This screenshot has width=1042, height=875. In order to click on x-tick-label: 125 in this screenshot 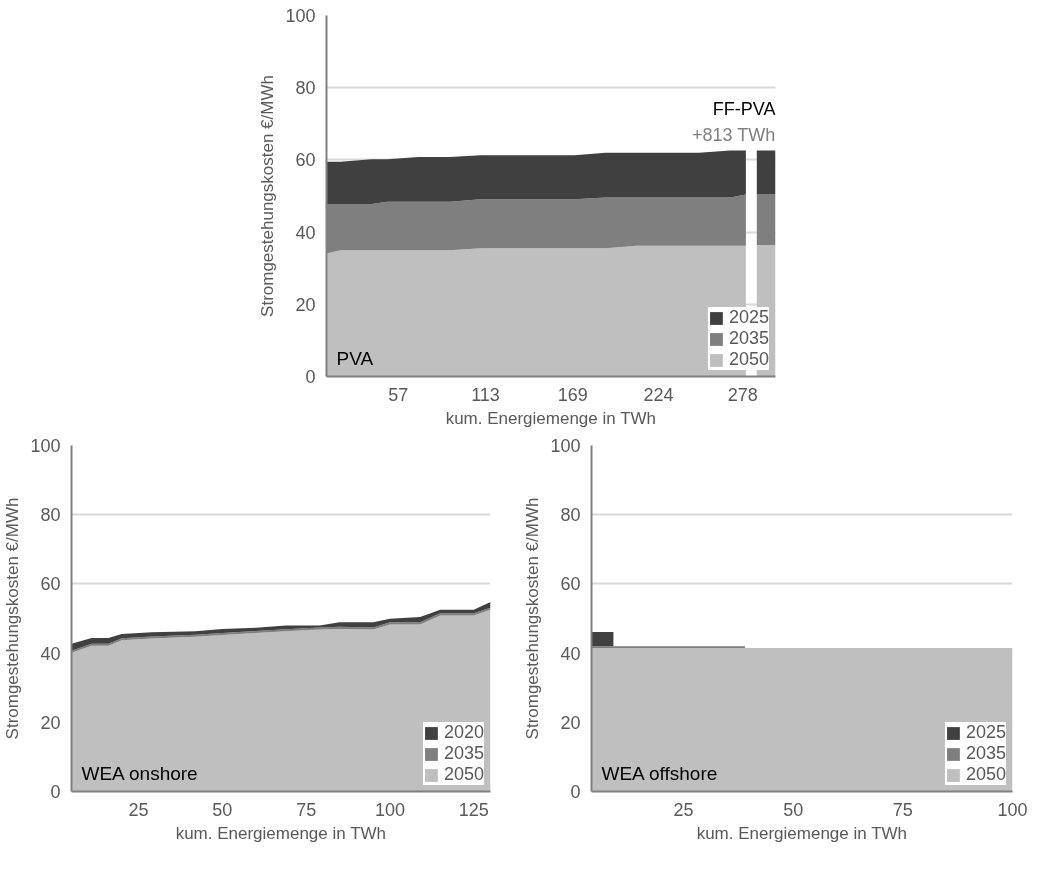, I will do `click(473, 809)`.